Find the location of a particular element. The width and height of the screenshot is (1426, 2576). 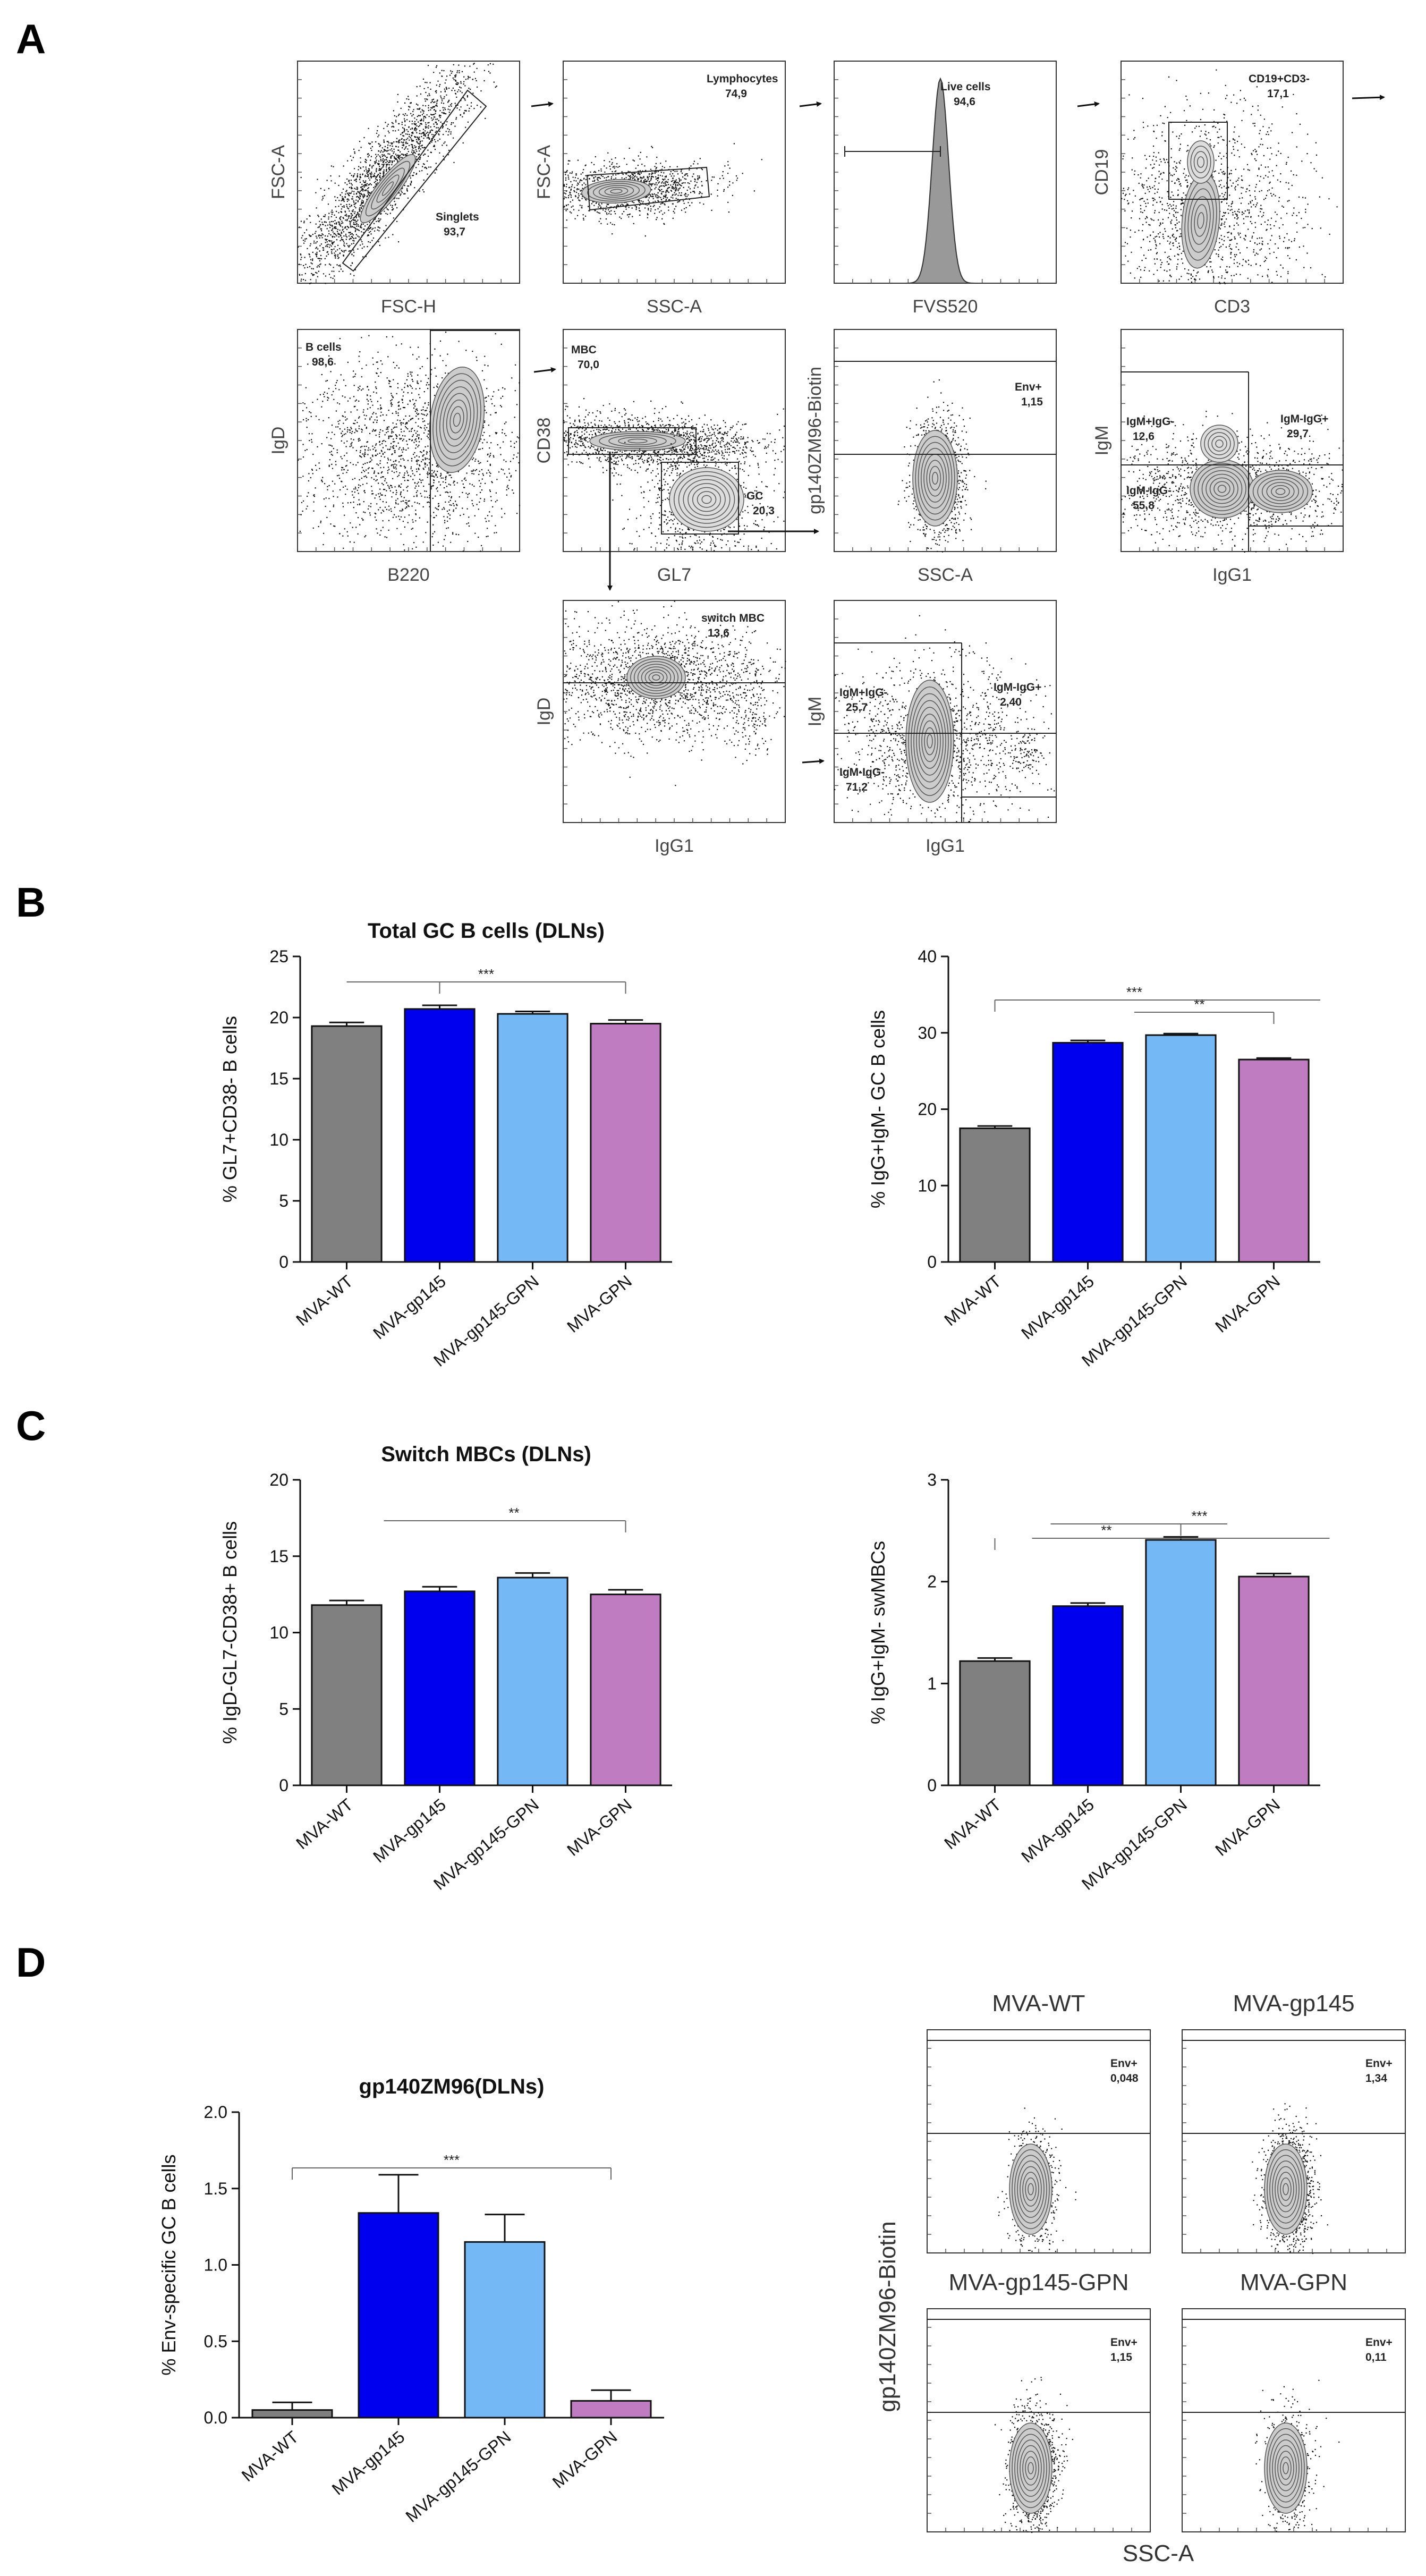

gate-name: Lymphocytes is located at coordinates (742, 79).